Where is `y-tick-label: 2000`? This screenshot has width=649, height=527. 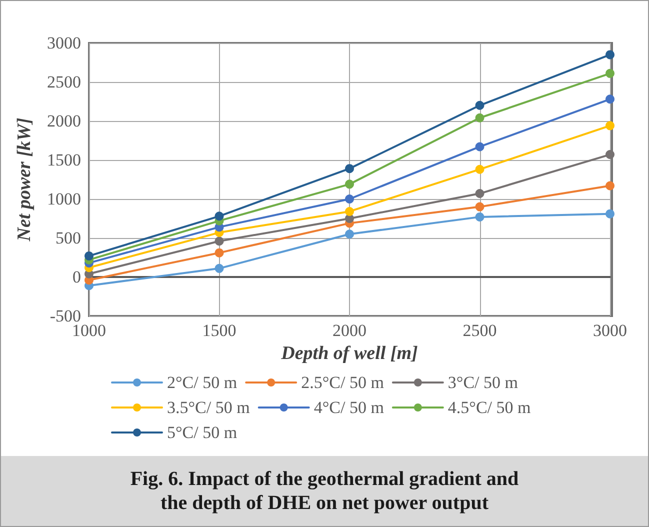 y-tick-label: 2000 is located at coordinates (64, 121).